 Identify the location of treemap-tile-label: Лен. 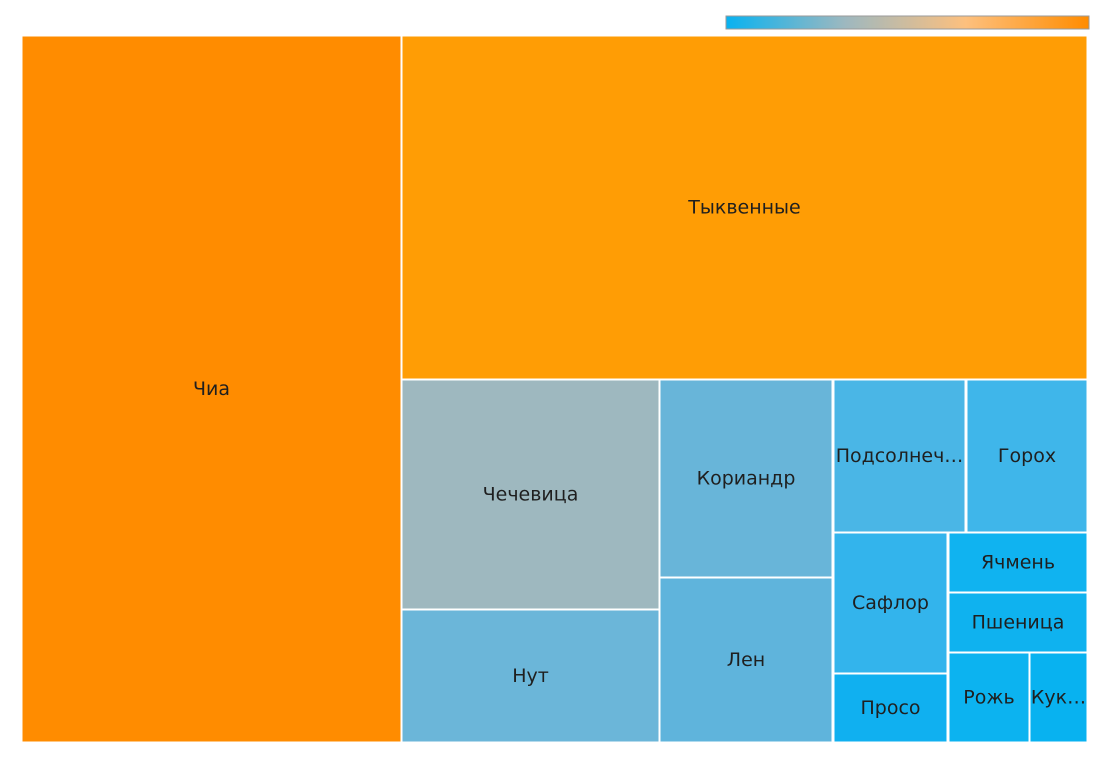
(746, 660).